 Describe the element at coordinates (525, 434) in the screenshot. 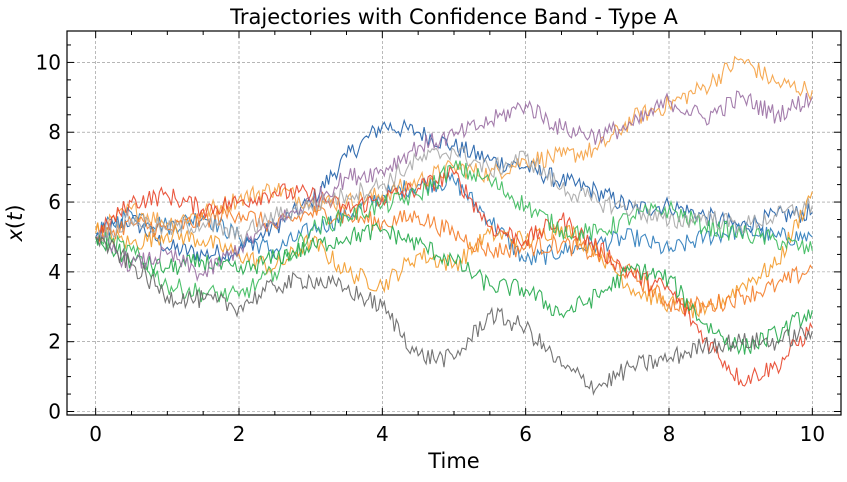

I see `x-tick-label: 6` at that location.